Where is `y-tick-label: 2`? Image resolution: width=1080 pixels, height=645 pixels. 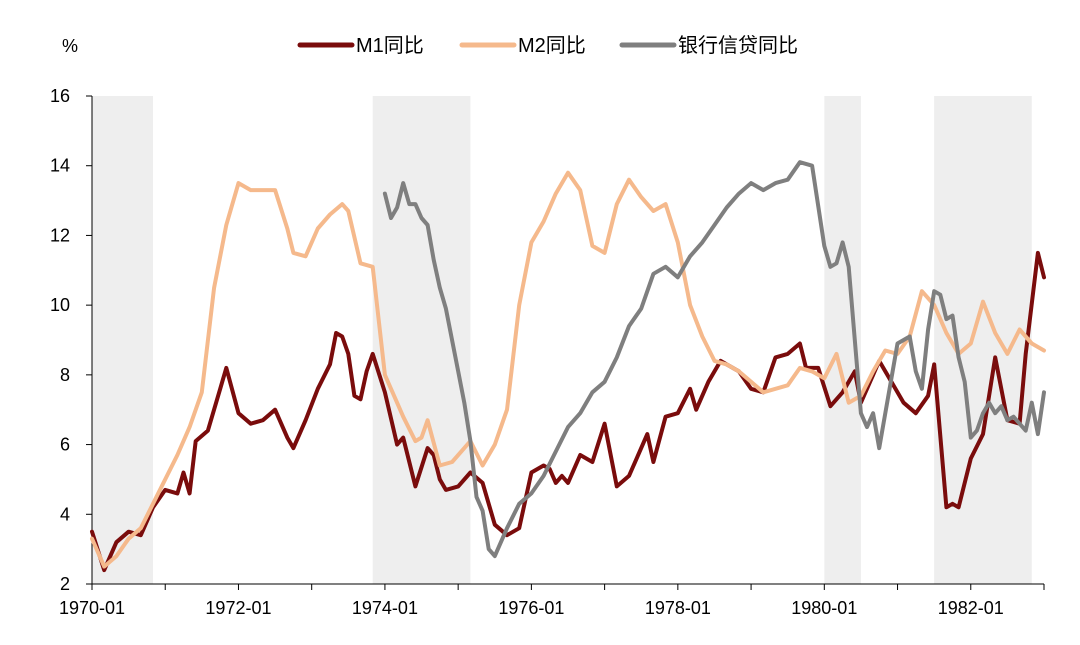
y-tick-label: 2 is located at coordinates (65, 584).